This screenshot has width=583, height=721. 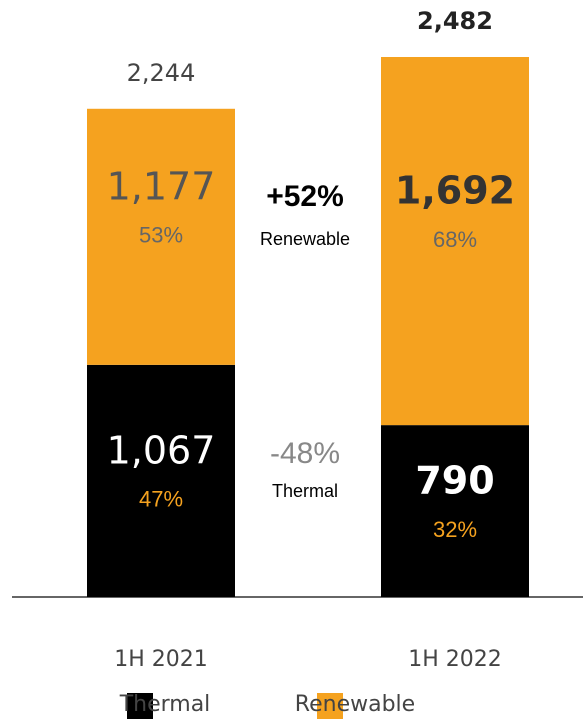 I want to click on share-label: 47%, so click(x=161, y=499).